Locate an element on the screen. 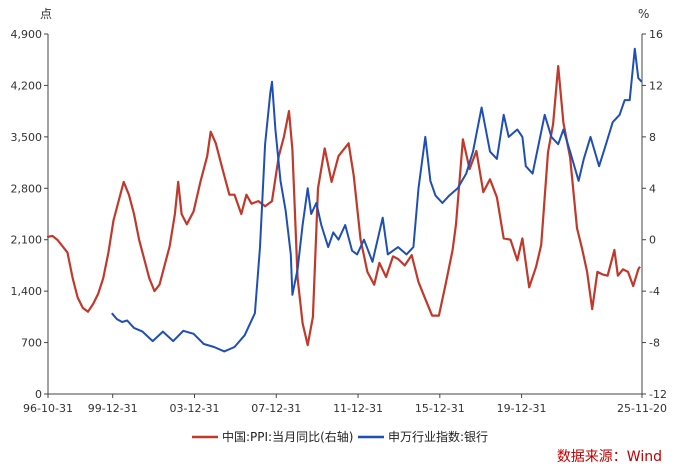 This screenshot has height=468, width=683. left-tick-label: 2,100 is located at coordinates (27, 240).